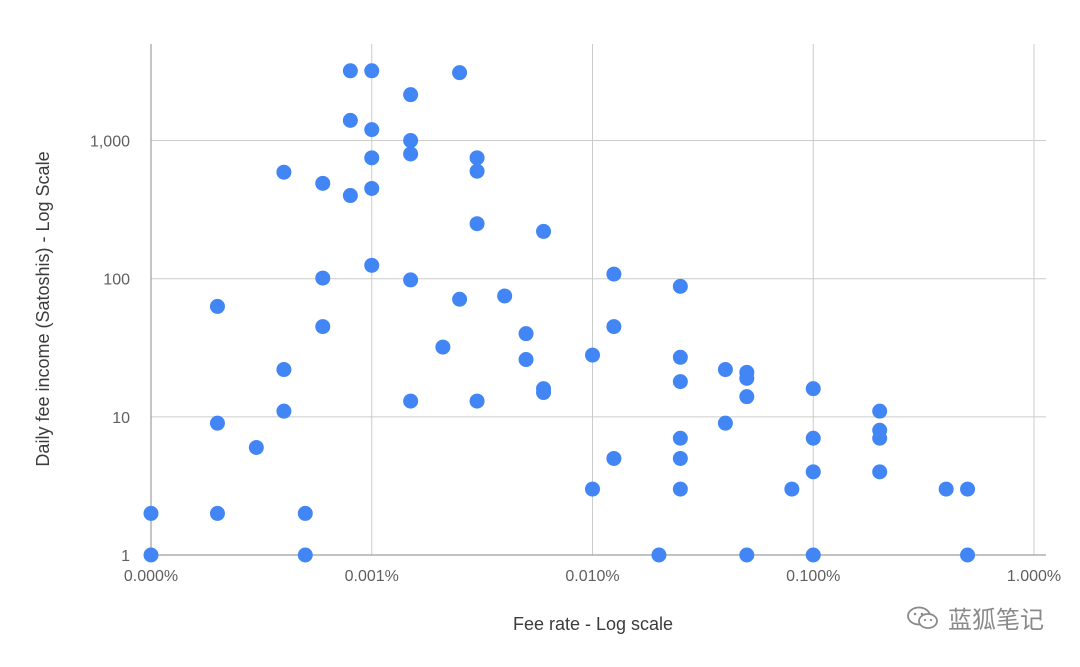 This screenshot has width=1080, height=667. I want to click on y-tick-label: 10, so click(121, 418).